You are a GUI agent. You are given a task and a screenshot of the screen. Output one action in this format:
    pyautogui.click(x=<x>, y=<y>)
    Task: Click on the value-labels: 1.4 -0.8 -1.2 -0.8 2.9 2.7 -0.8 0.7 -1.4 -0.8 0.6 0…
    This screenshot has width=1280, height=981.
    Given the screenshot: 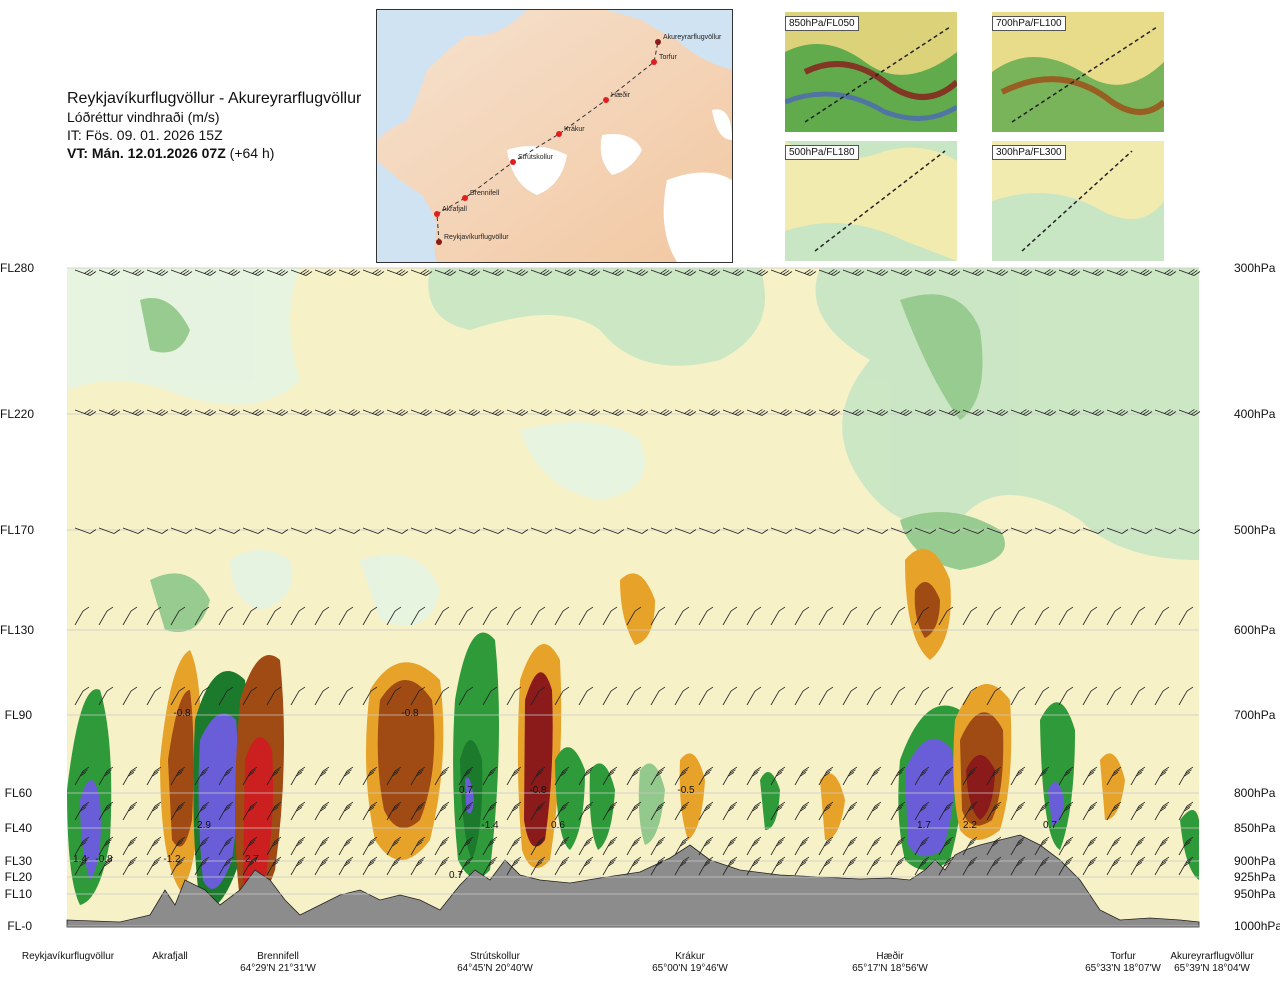 What is the action you would take?
    pyautogui.click(x=565, y=794)
    